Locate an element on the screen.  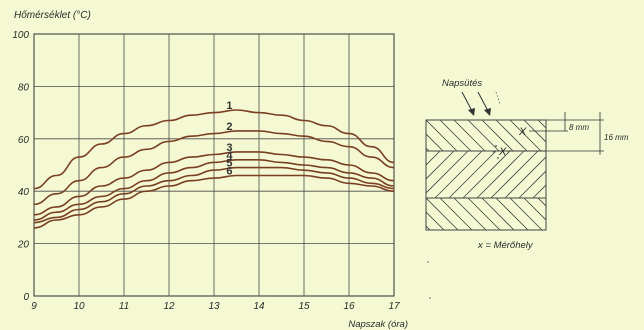
y-tick-label: 40 is located at coordinates (24, 192).